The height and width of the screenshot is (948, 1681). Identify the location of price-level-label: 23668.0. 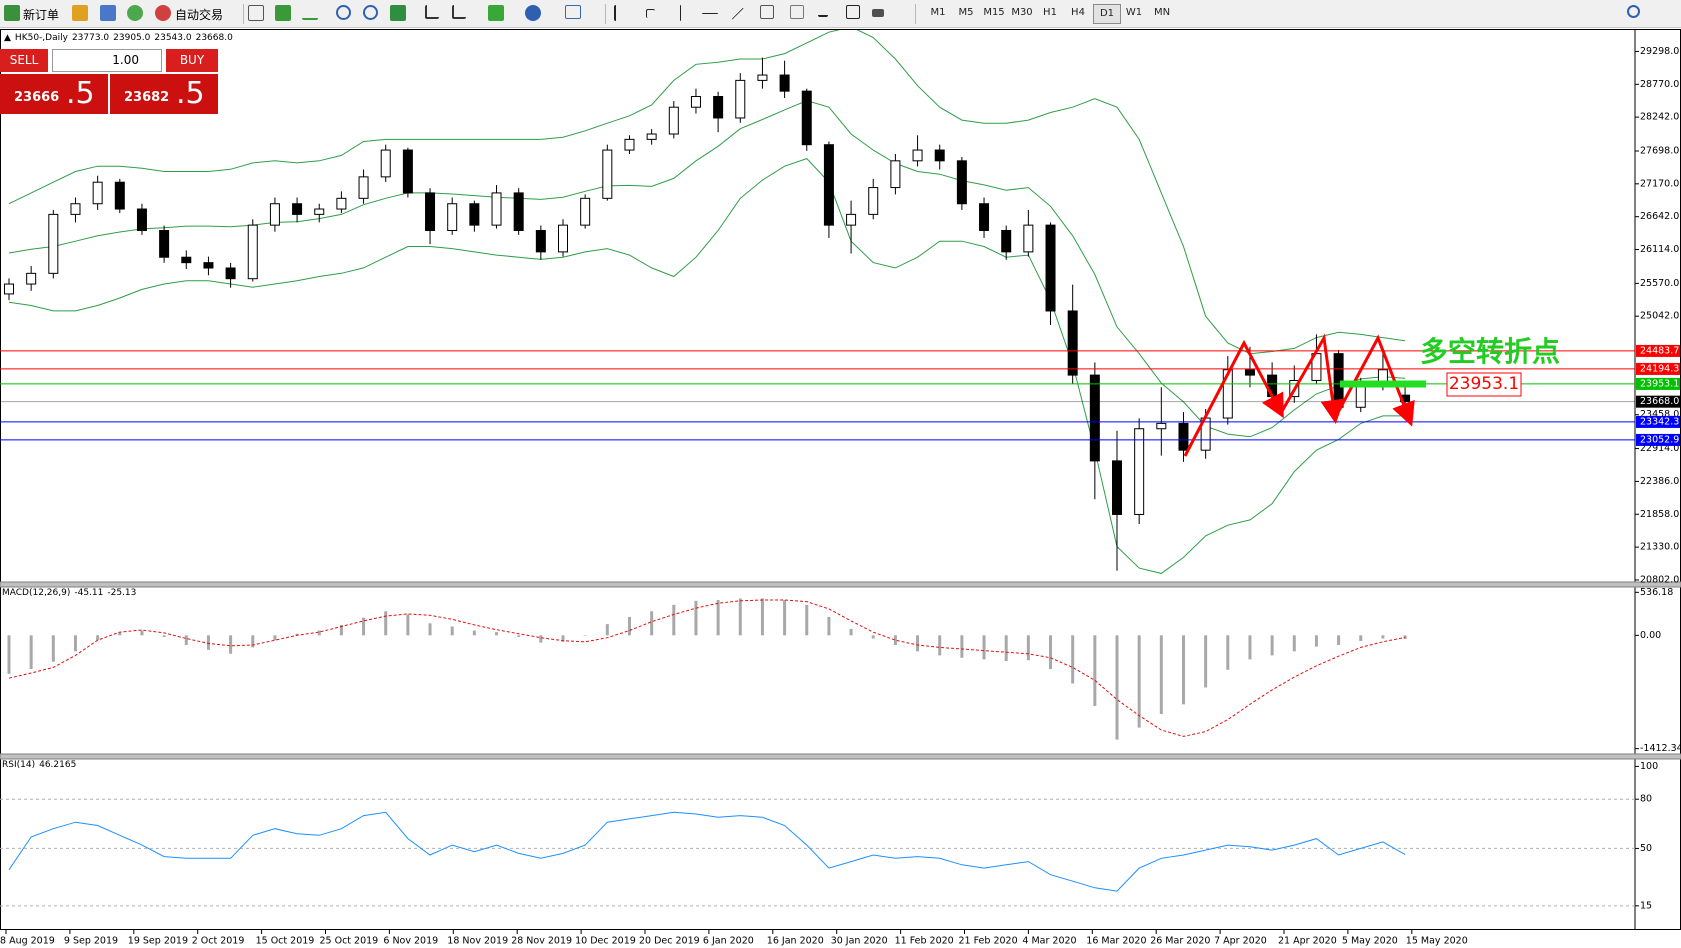
(1659, 401).